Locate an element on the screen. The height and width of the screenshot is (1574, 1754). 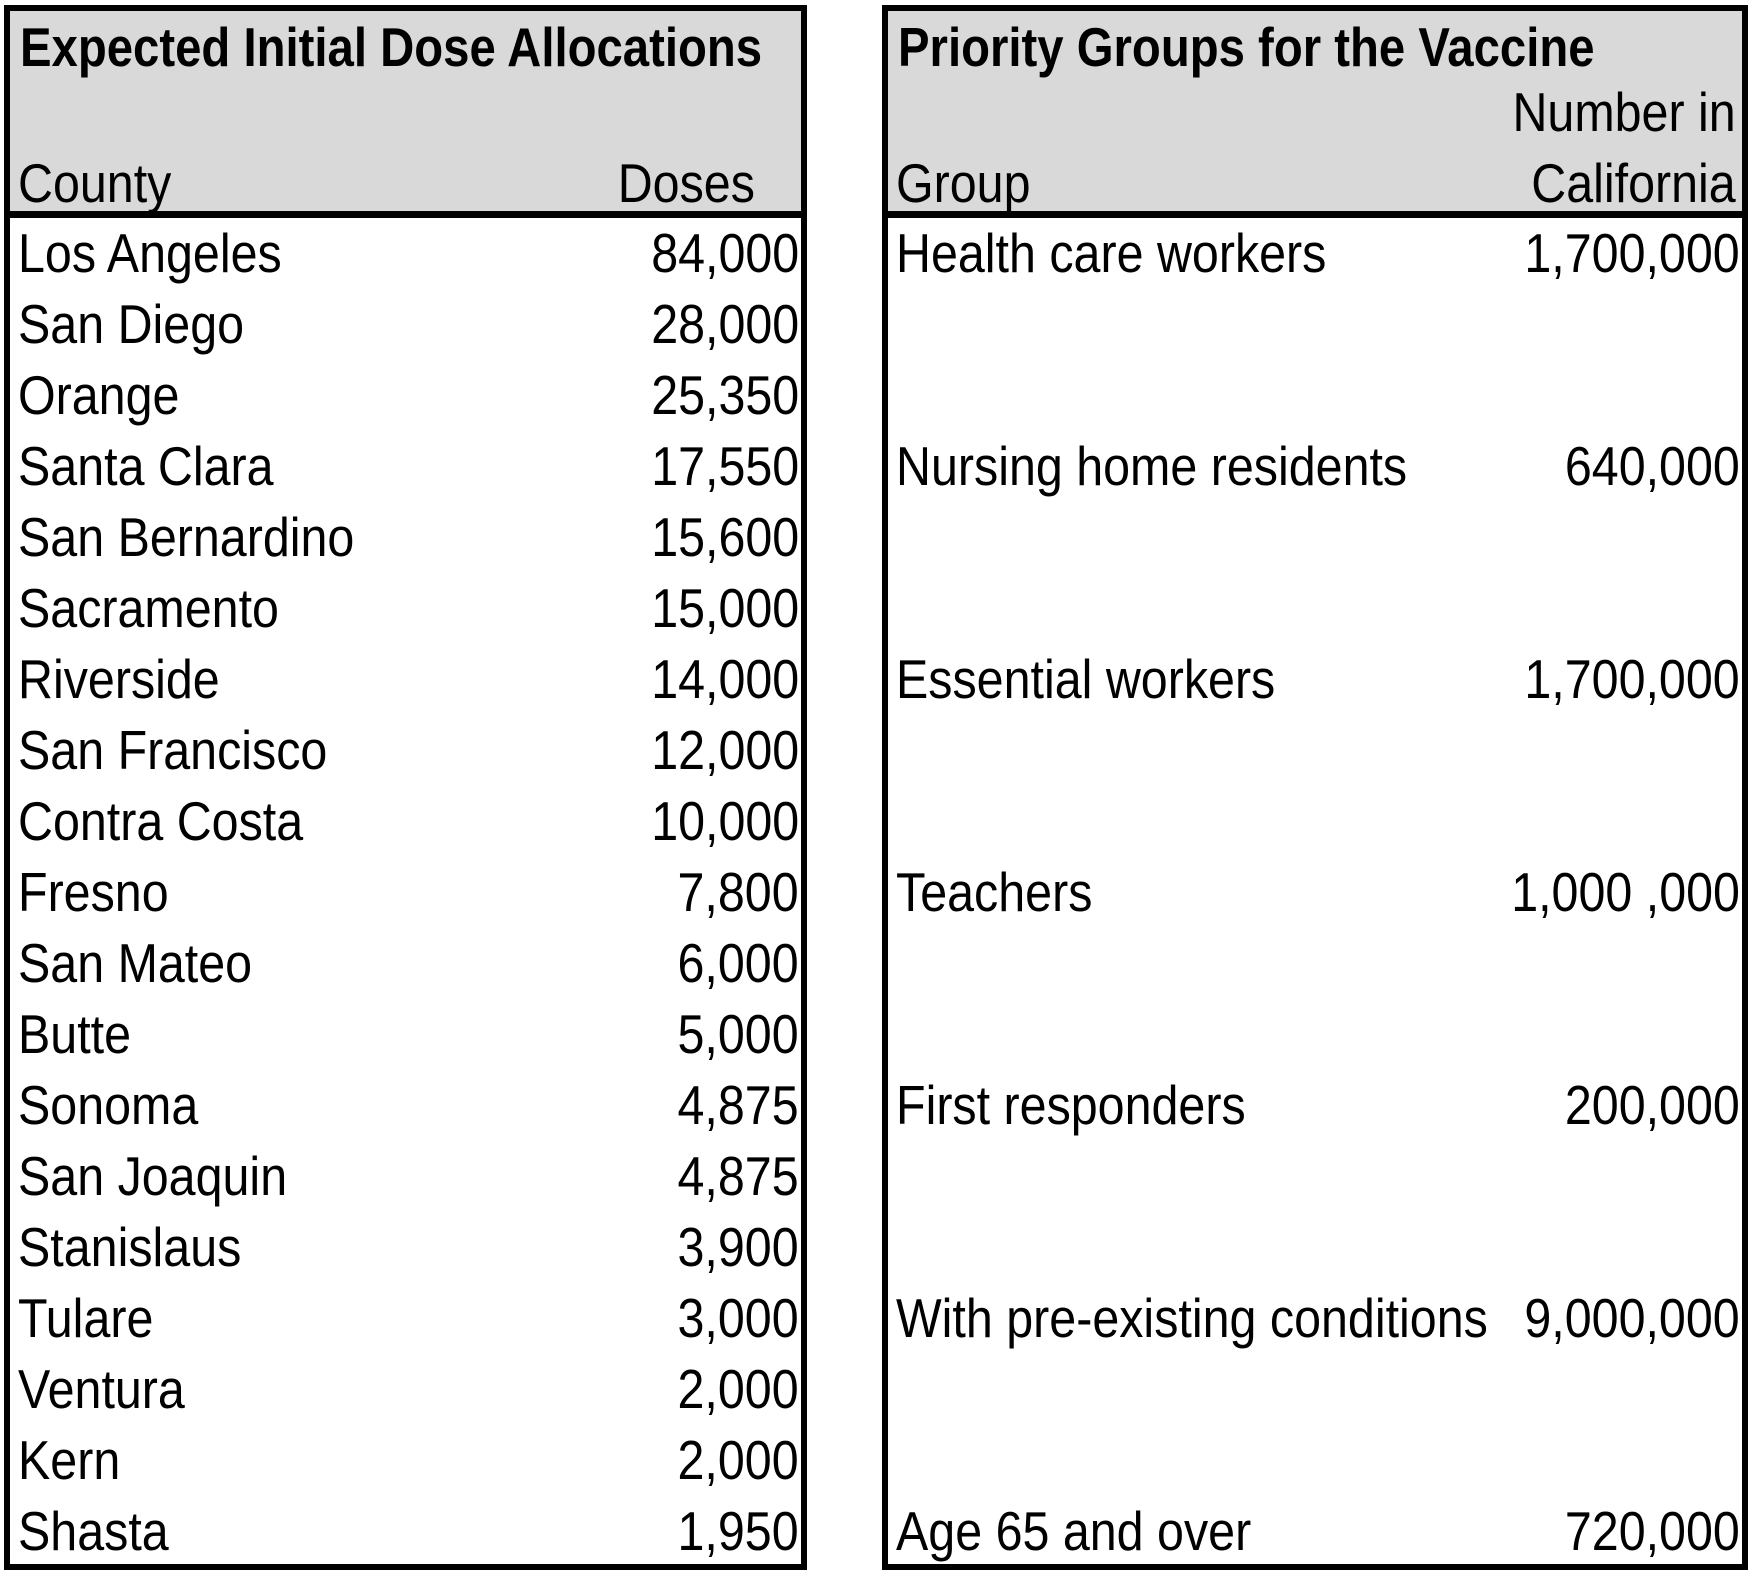
county-name: San Joaquin is located at coordinates (153, 1176).